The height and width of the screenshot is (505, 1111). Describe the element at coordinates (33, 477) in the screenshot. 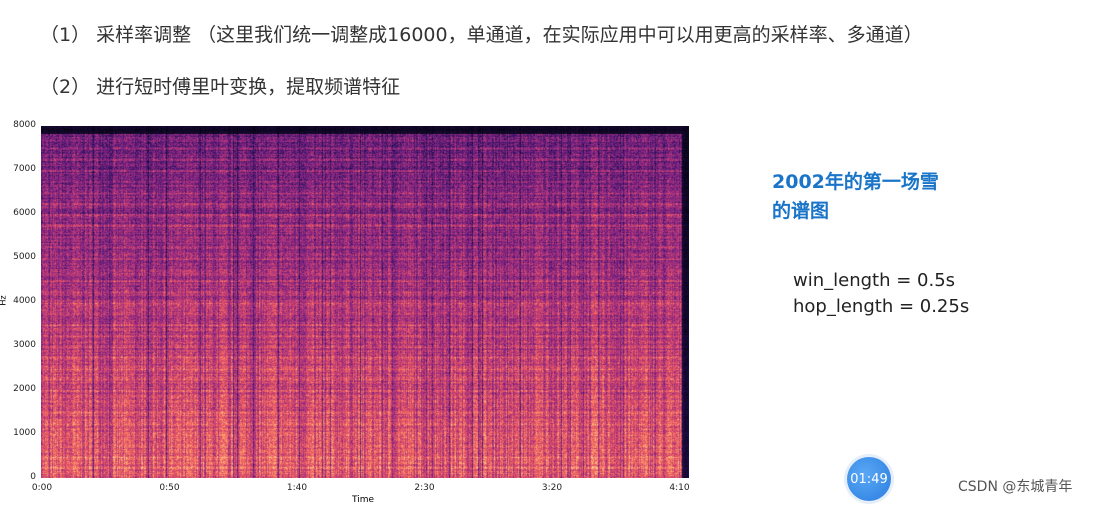

I see `y-tick-label: 0` at that location.